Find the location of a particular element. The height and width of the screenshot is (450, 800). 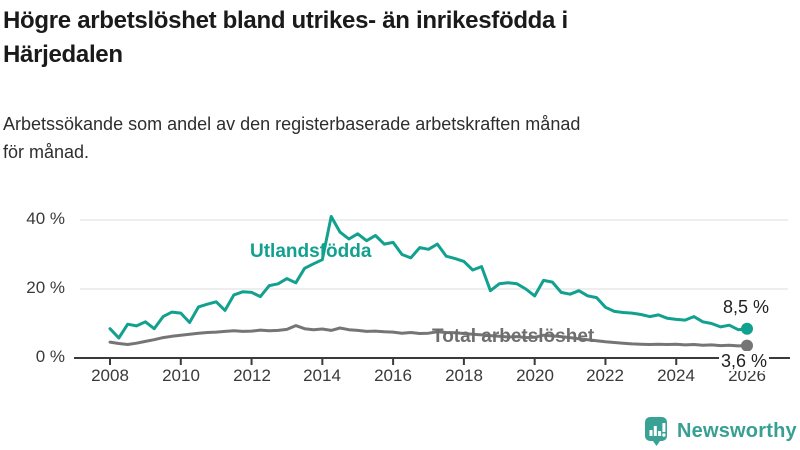

end-dot-utlandsfodda is located at coordinates (747, 328).